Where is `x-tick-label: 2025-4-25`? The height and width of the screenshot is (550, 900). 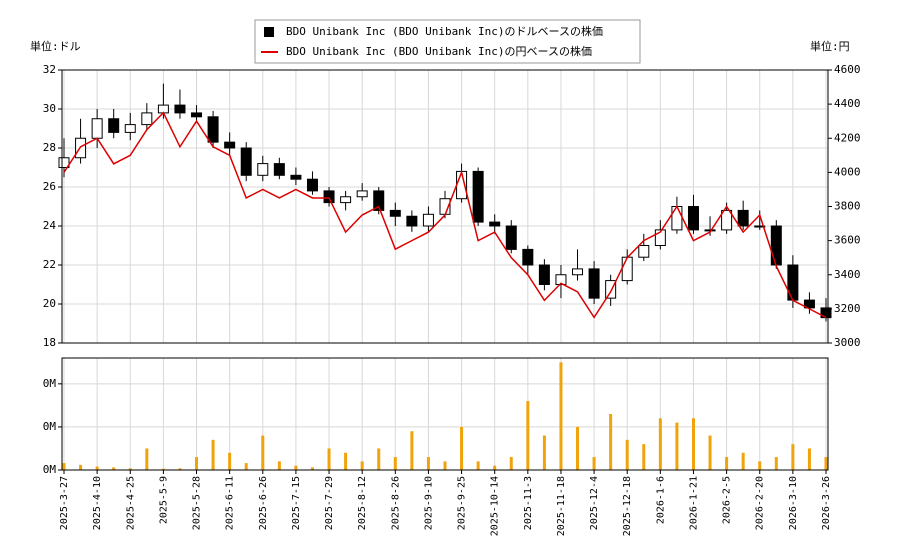 x-tick-label: 2025-4-25 is located at coordinates (130, 503).